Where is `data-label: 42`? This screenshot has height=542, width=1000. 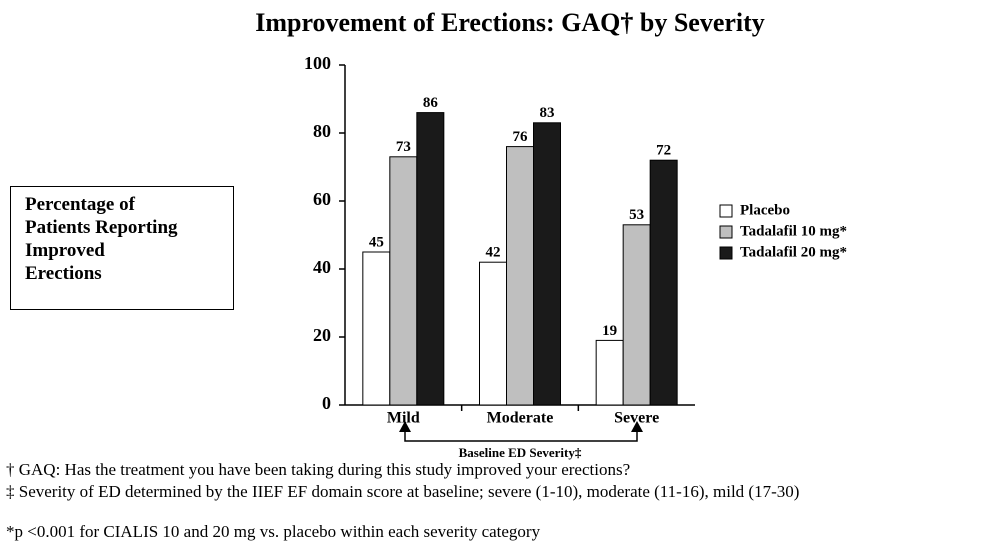
data-label: 42 is located at coordinates (493, 253).